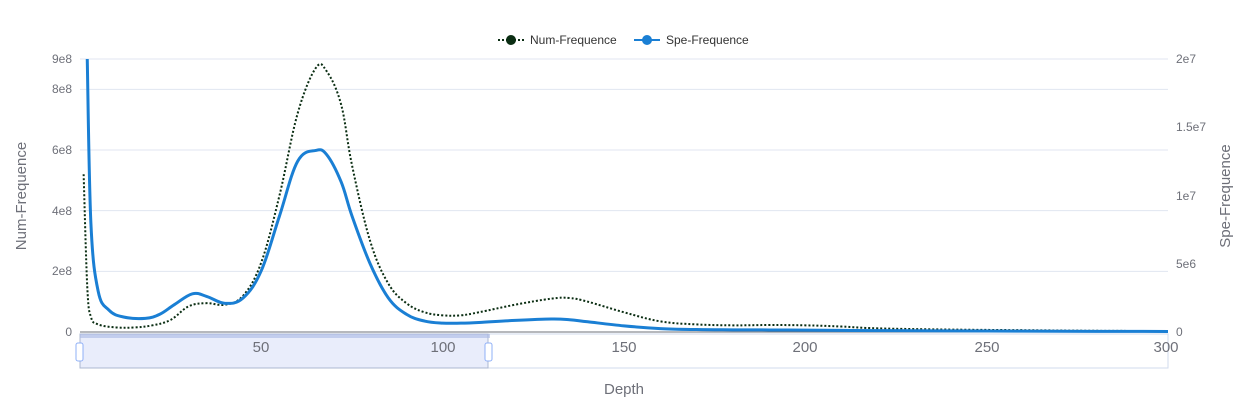 This screenshot has height=400, width=1249. What do you see at coordinates (1186, 196) in the screenshot?
I see `right-tick-1e7: 1e7` at bounding box center [1186, 196].